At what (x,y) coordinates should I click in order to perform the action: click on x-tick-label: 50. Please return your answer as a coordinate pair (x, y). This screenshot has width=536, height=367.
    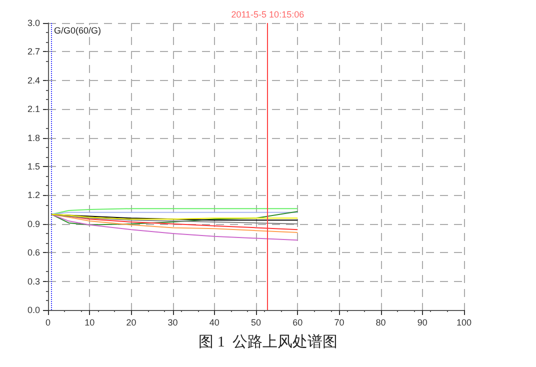
    Looking at the image, I should click on (256, 323).